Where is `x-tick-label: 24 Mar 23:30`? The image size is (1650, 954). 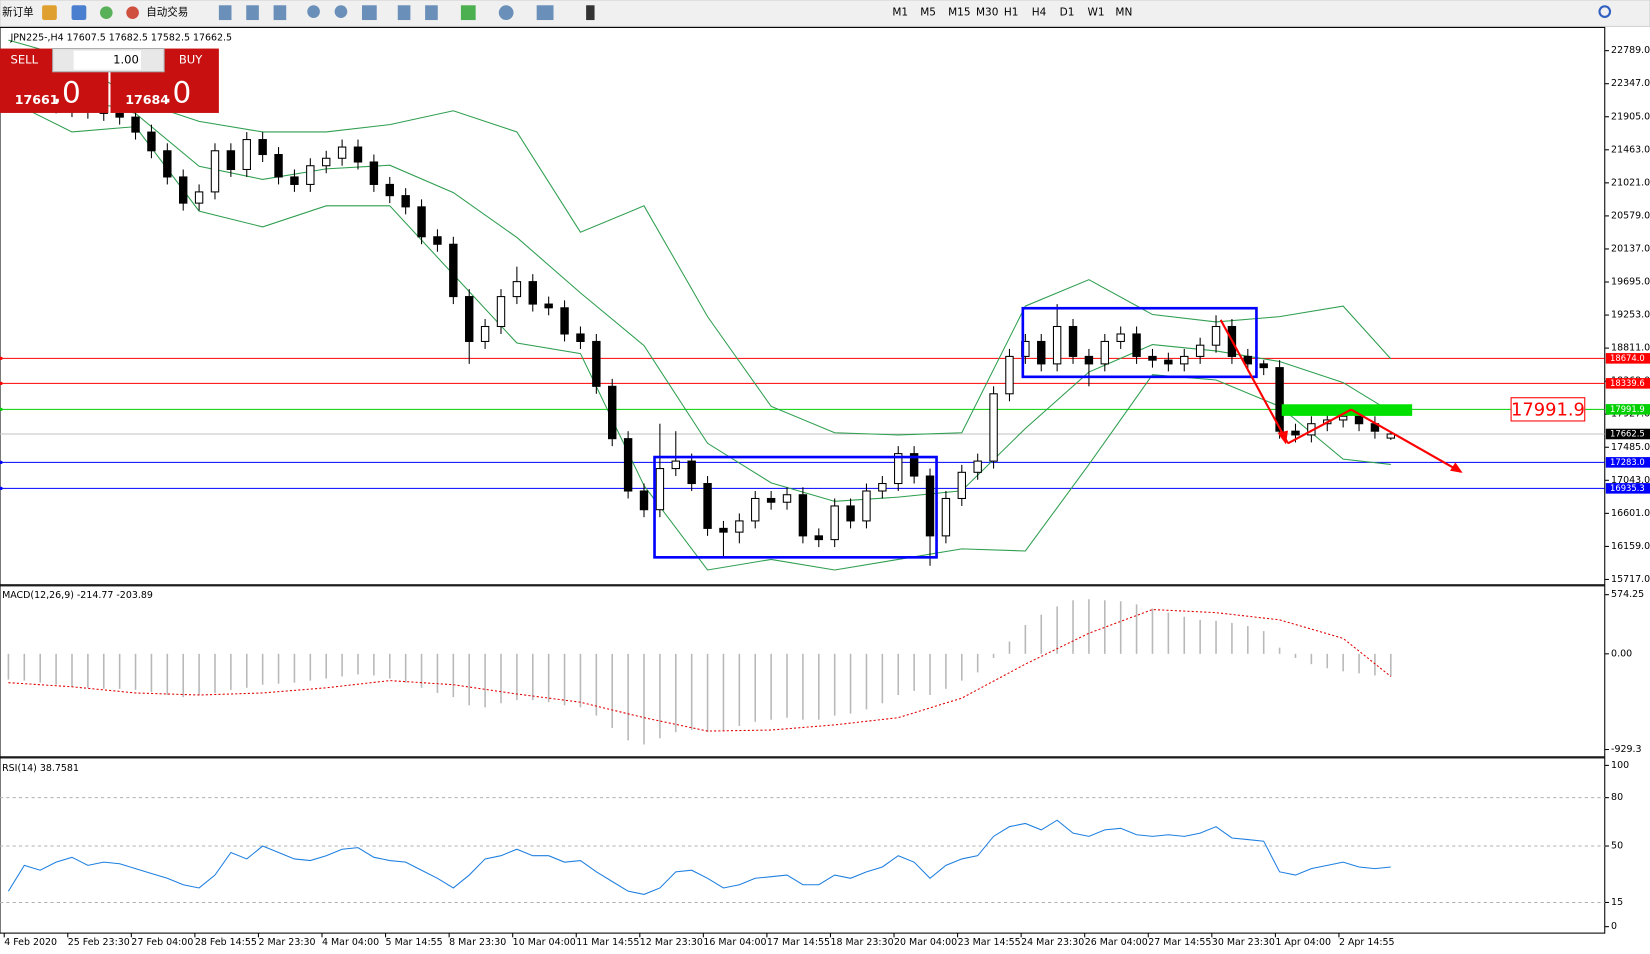 x-tick-label: 24 Mar 23:30 is located at coordinates (1052, 942).